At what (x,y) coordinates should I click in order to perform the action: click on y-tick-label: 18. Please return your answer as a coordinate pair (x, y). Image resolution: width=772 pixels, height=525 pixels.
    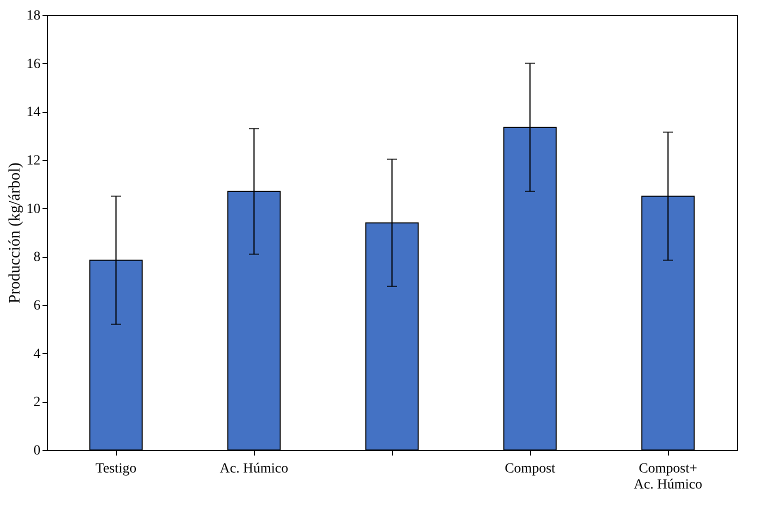
    Looking at the image, I should click on (33, 16).